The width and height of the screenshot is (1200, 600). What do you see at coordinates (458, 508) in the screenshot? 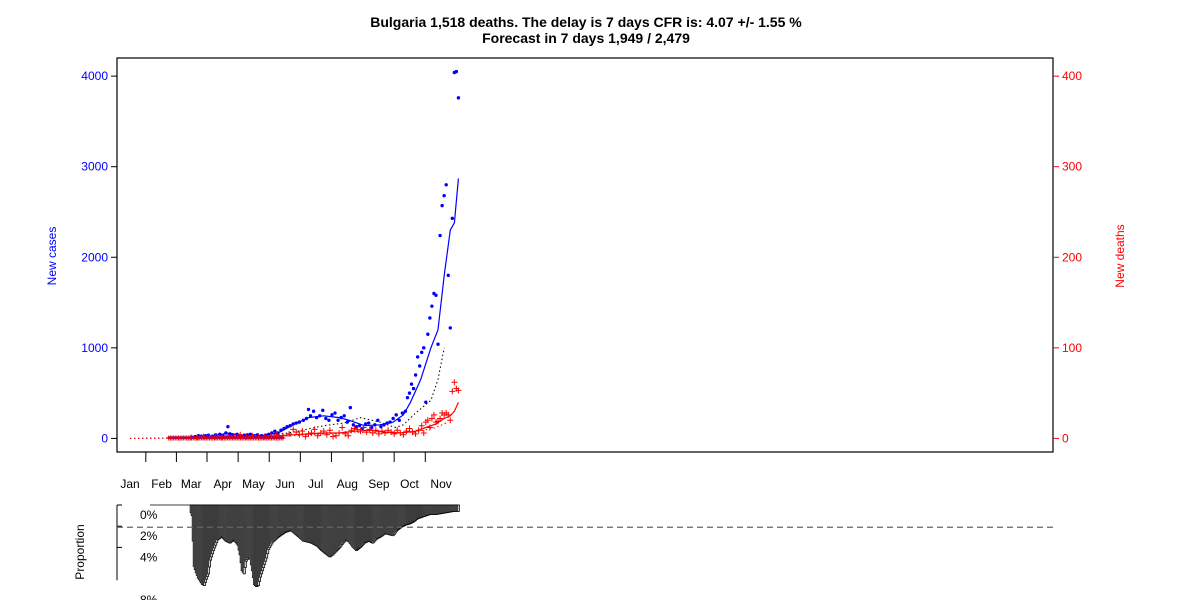
I see `proportion-bar` at bounding box center [458, 508].